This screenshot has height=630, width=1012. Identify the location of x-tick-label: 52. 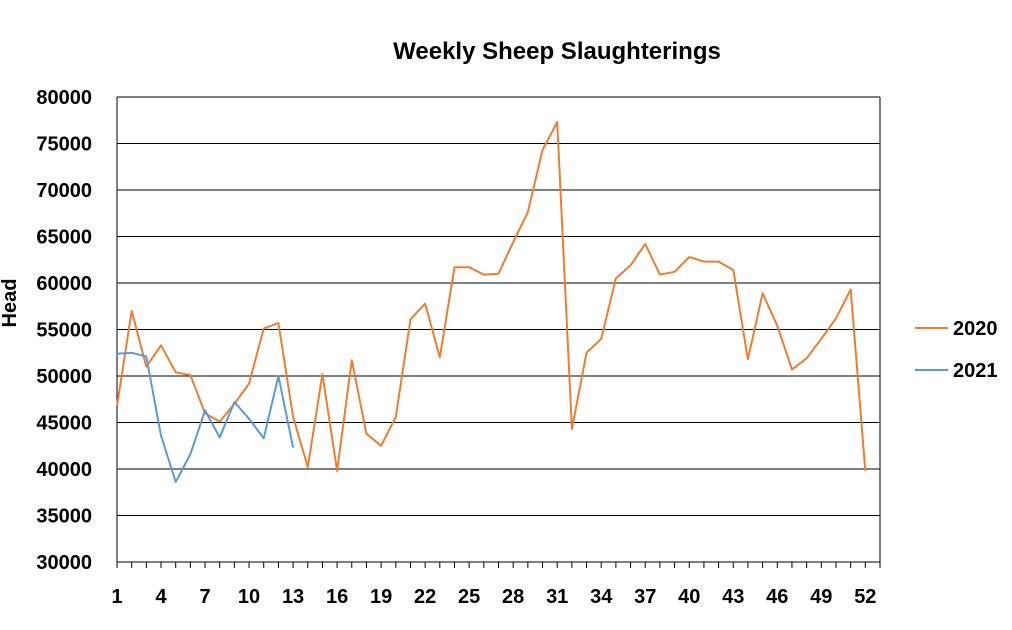
(865, 597).